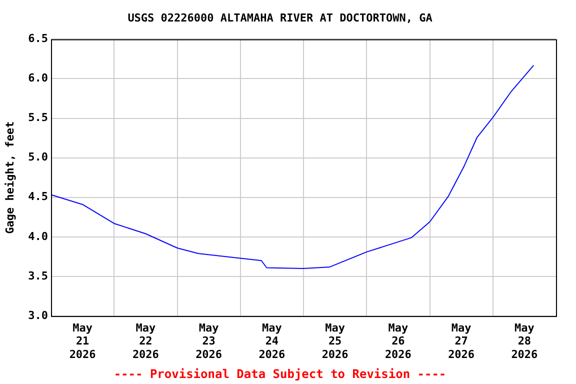 The height and width of the screenshot is (384, 576). I want to click on chart-title: USGS 02226000 ALTAMAHA RIVER AT DOCTORTOWN, GA, so click(280, 17).